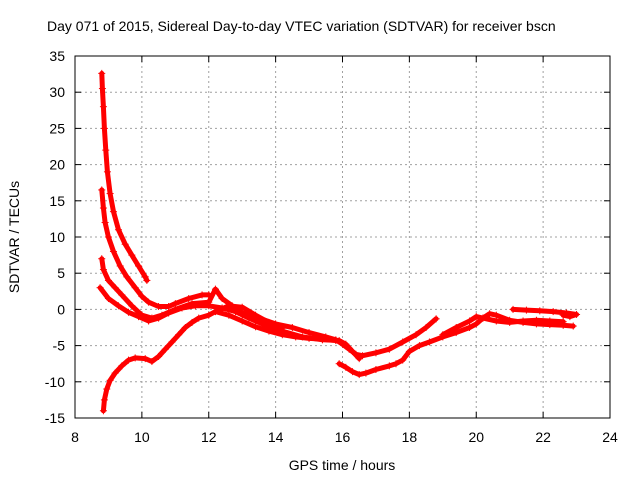 Image resolution: width=640 pixels, height=480 pixels. Describe the element at coordinates (142, 437) in the screenshot. I see `x-tick-label: 10` at that location.